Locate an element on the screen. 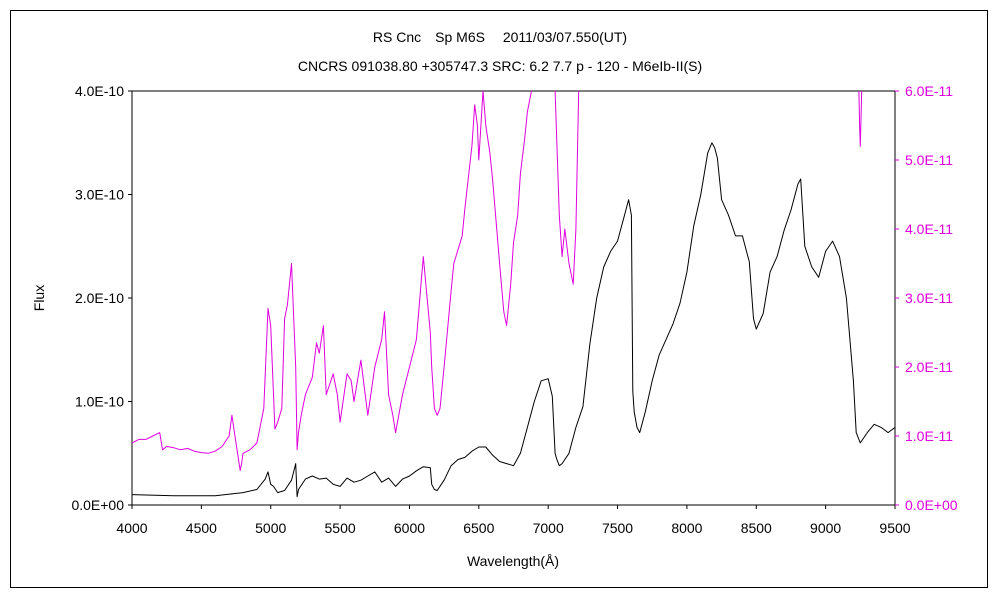 The width and height of the screenshot is (1000, 600). x-tick-label: 7500 is located at coordinates (617, 528).